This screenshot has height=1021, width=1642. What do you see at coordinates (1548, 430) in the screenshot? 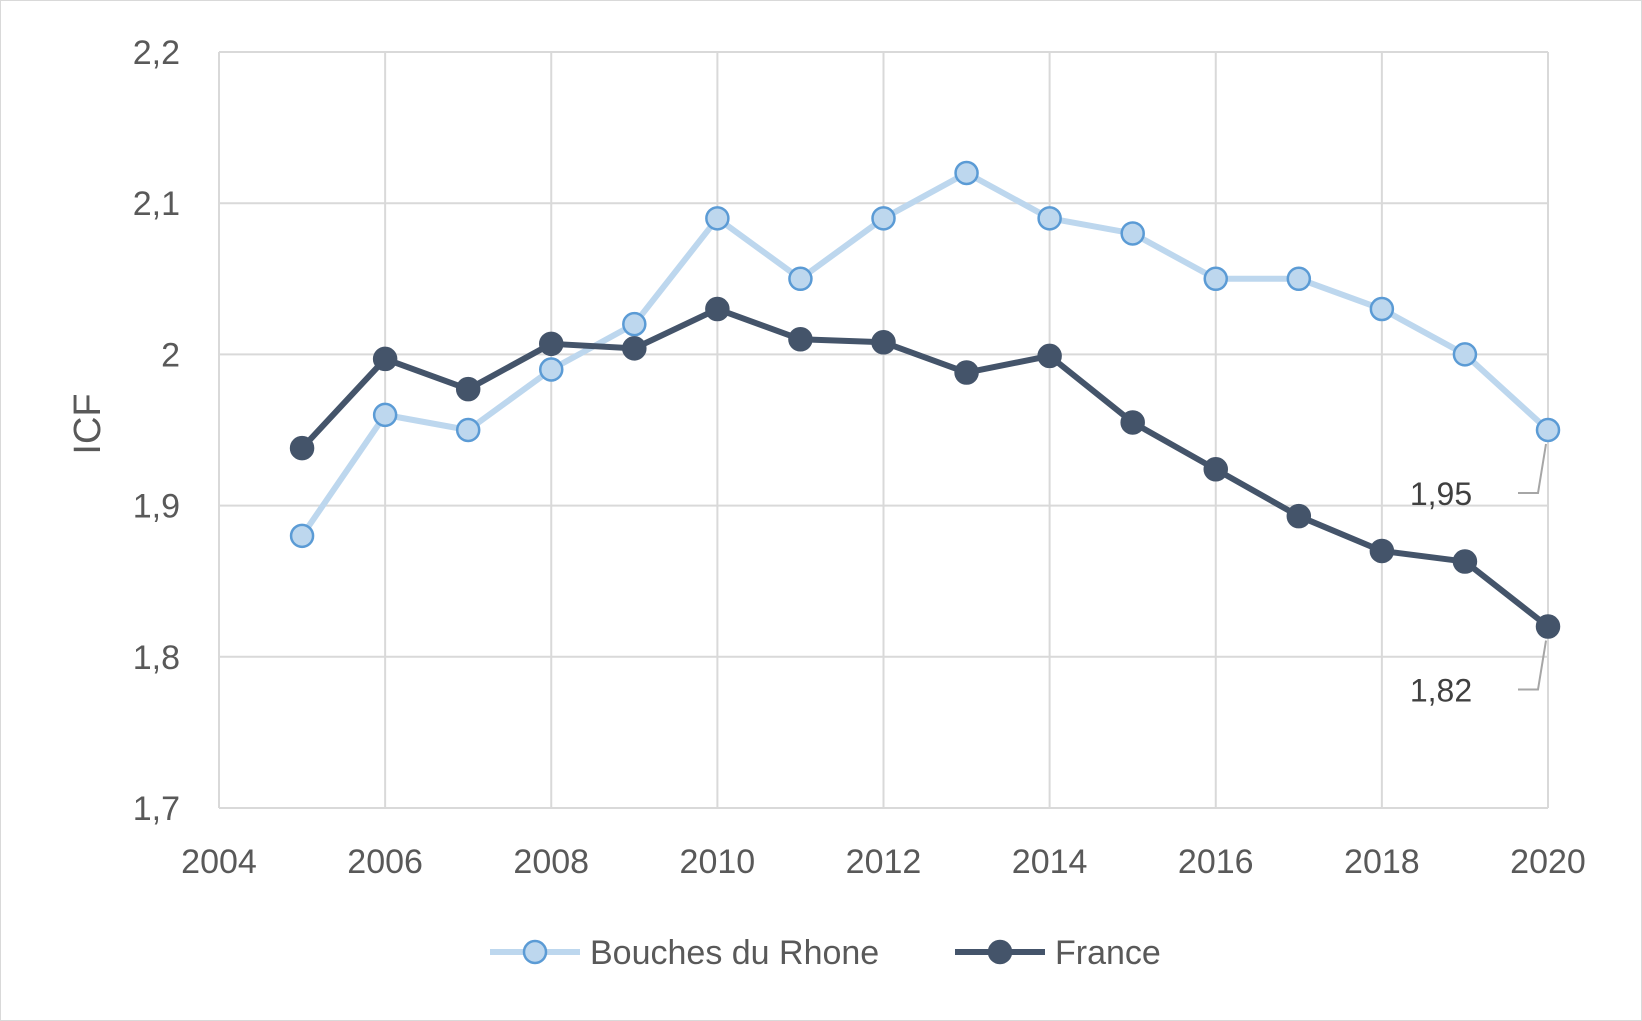
I see `point-bouches-du-rhone-2020` at bounding box center [1548, 430].